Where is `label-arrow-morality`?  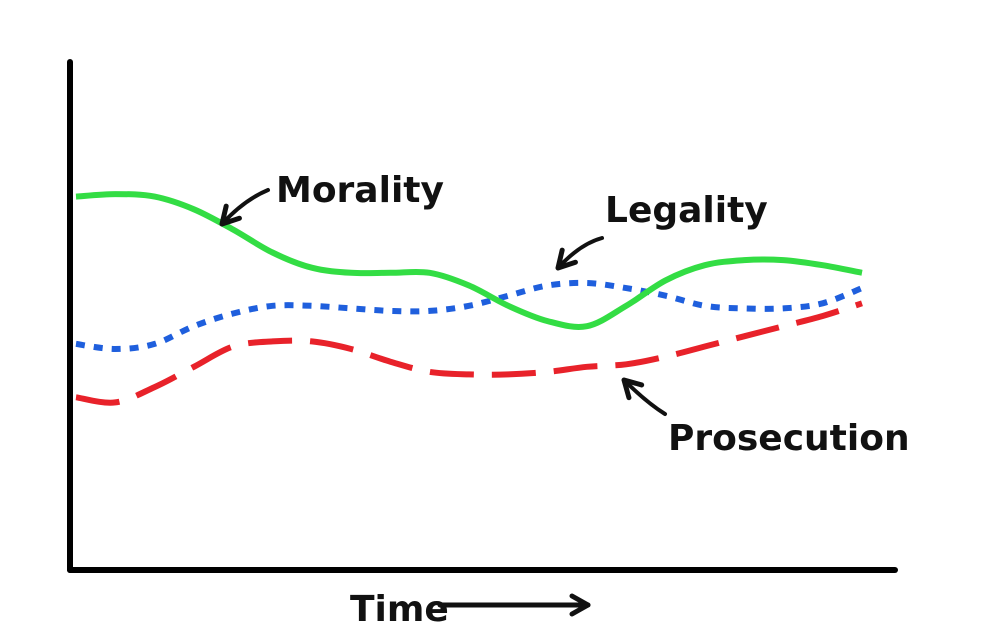
label-arrow-morality is located at coordinates (244, 207).